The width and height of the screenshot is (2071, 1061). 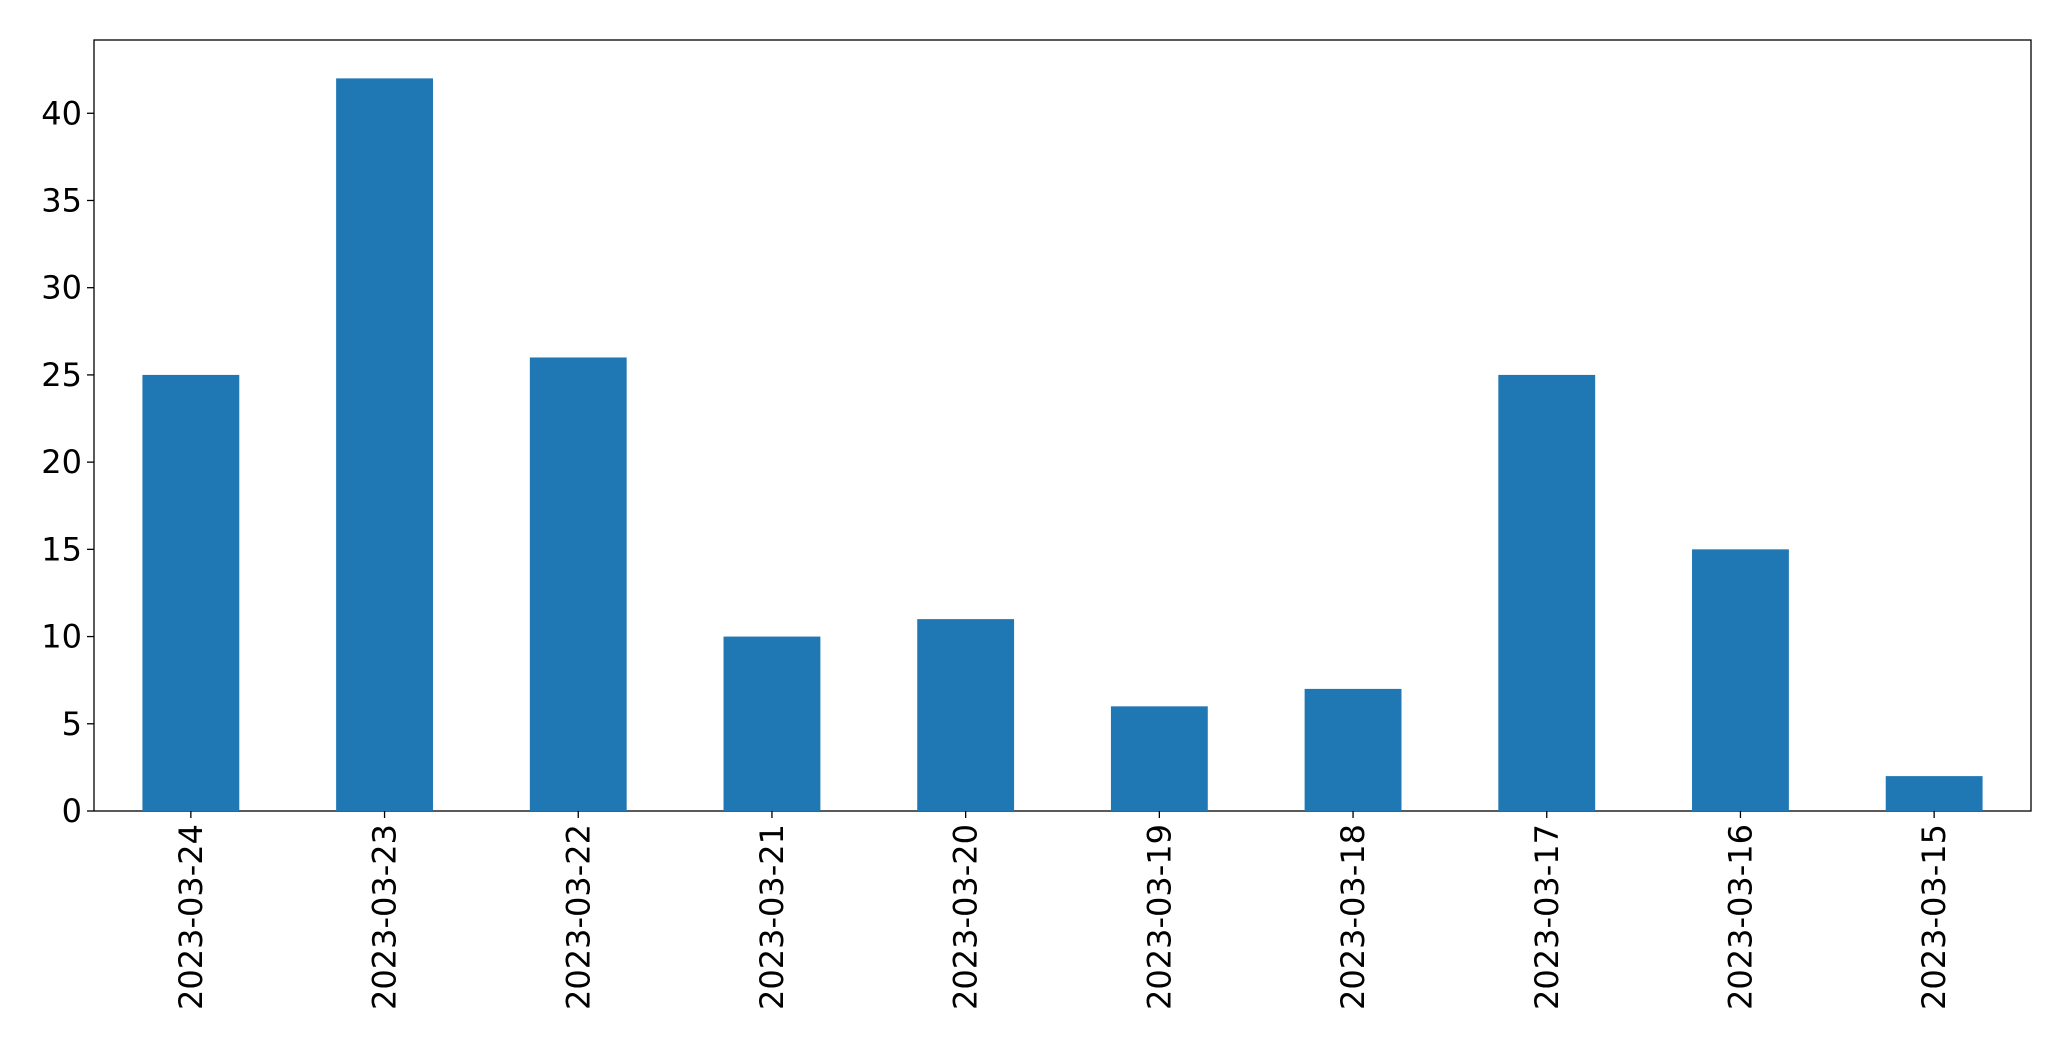 I want to click on x-tick-label: 2023-03-20, so click(x=966, y=917).